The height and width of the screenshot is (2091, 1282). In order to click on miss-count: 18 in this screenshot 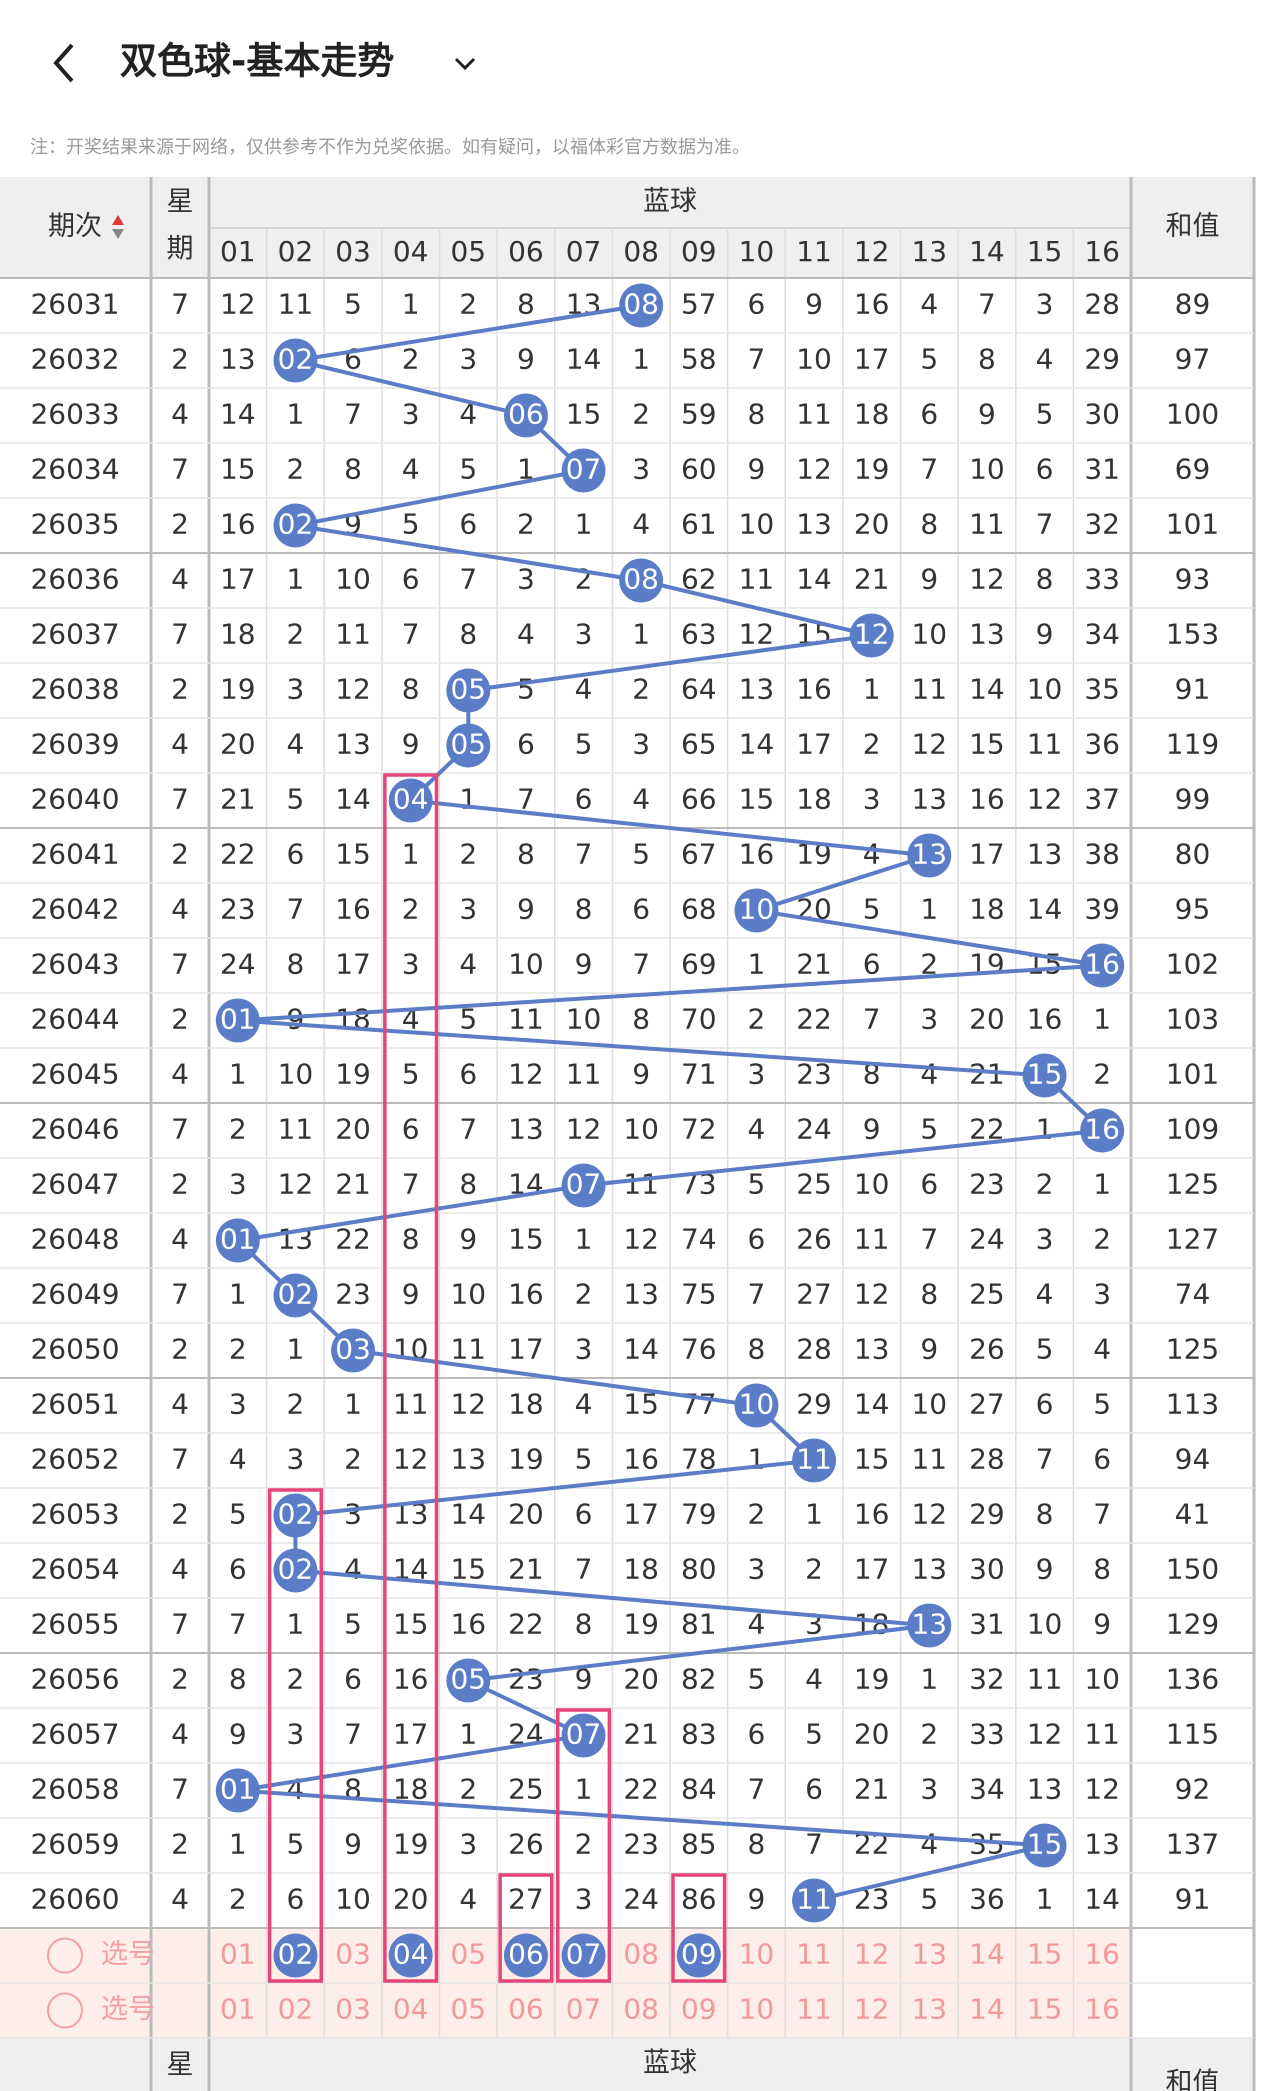, I will do `click(526, 1404)`.